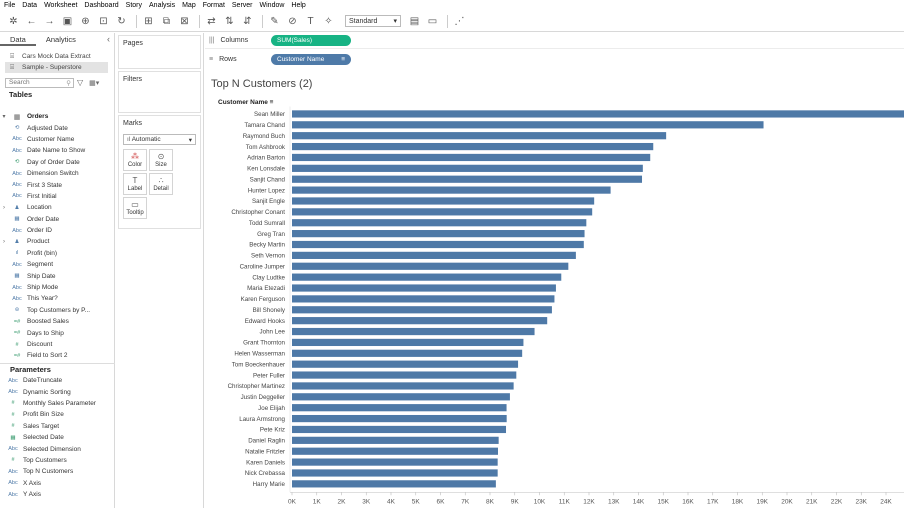 The height and width of the screenshot is (508, 904). What do you see at coordinates (266, 190) in the screenshot?
I see `category-label: Hunter Lopez` at bounding box center [266, 190].